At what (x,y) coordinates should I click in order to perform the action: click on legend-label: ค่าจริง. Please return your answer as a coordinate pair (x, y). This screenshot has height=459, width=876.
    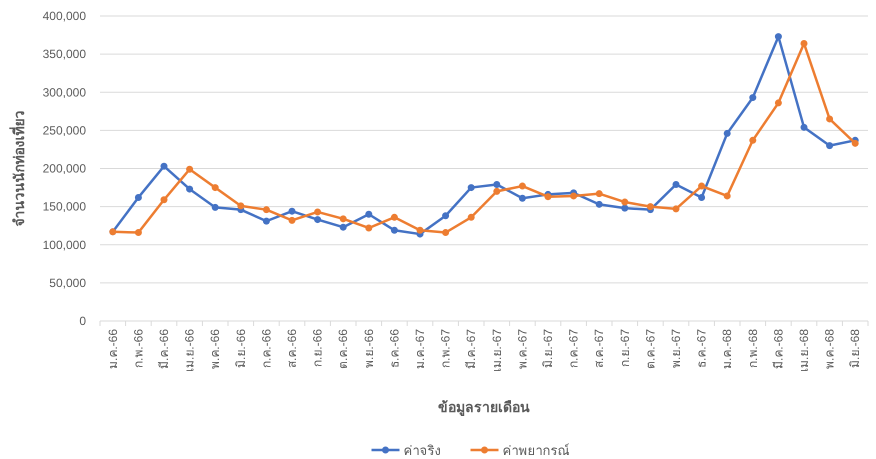
    Looking at the image, I should click on (422, 450).